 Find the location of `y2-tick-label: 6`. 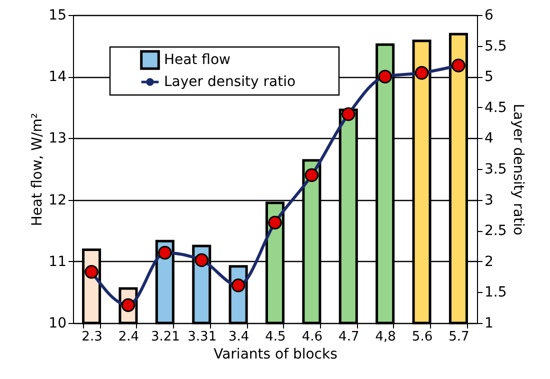

y2-tick-label: 6 is located at coordinates (489, 16).